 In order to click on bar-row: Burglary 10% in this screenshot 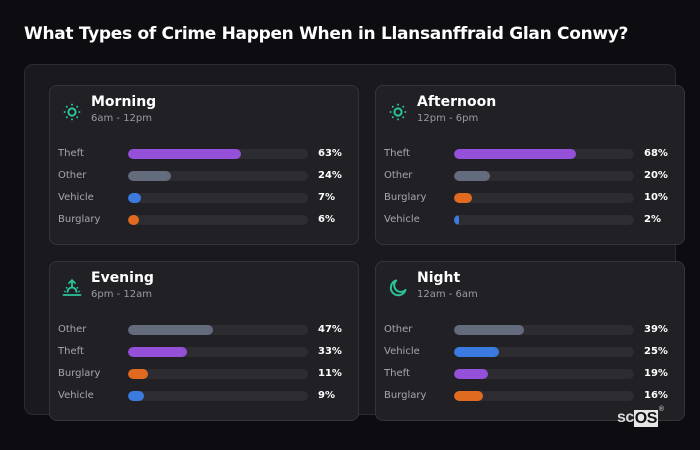, I will do `click(529, 202)`.